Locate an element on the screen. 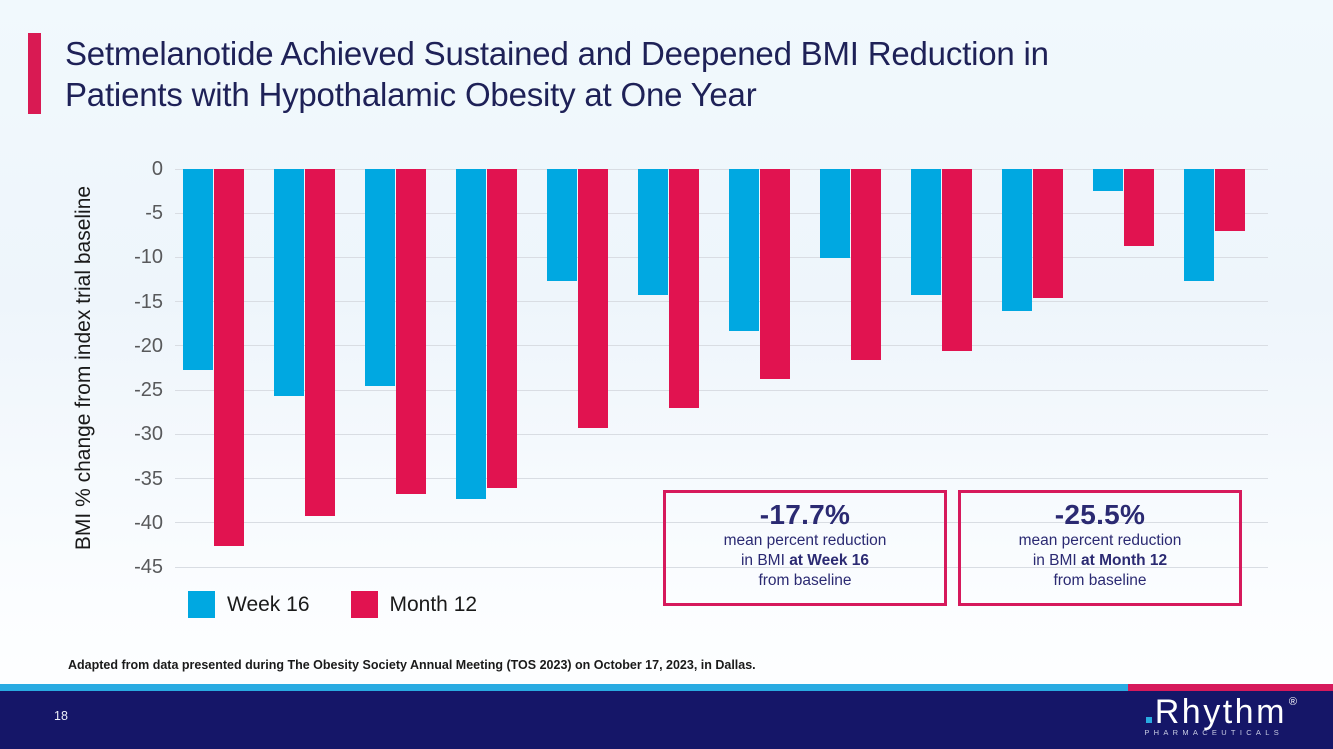 The width and height of the screenshot is (1333, 749). y-tick-label--30: -30 is located at coordinates (148, 434).